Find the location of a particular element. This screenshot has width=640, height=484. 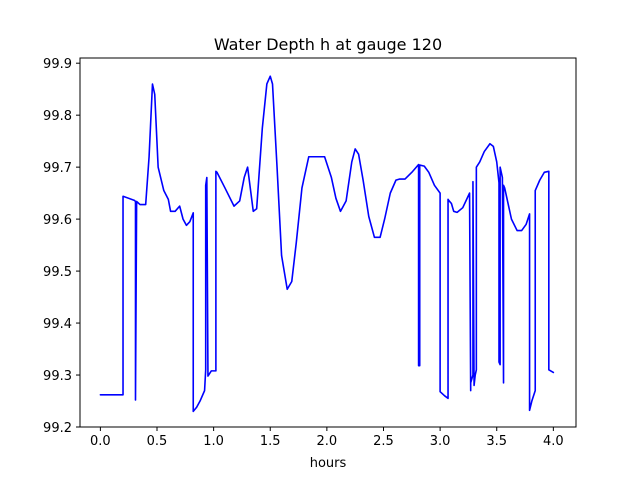

x-tick-label: 2.5 is located at coordinates (383, 441).